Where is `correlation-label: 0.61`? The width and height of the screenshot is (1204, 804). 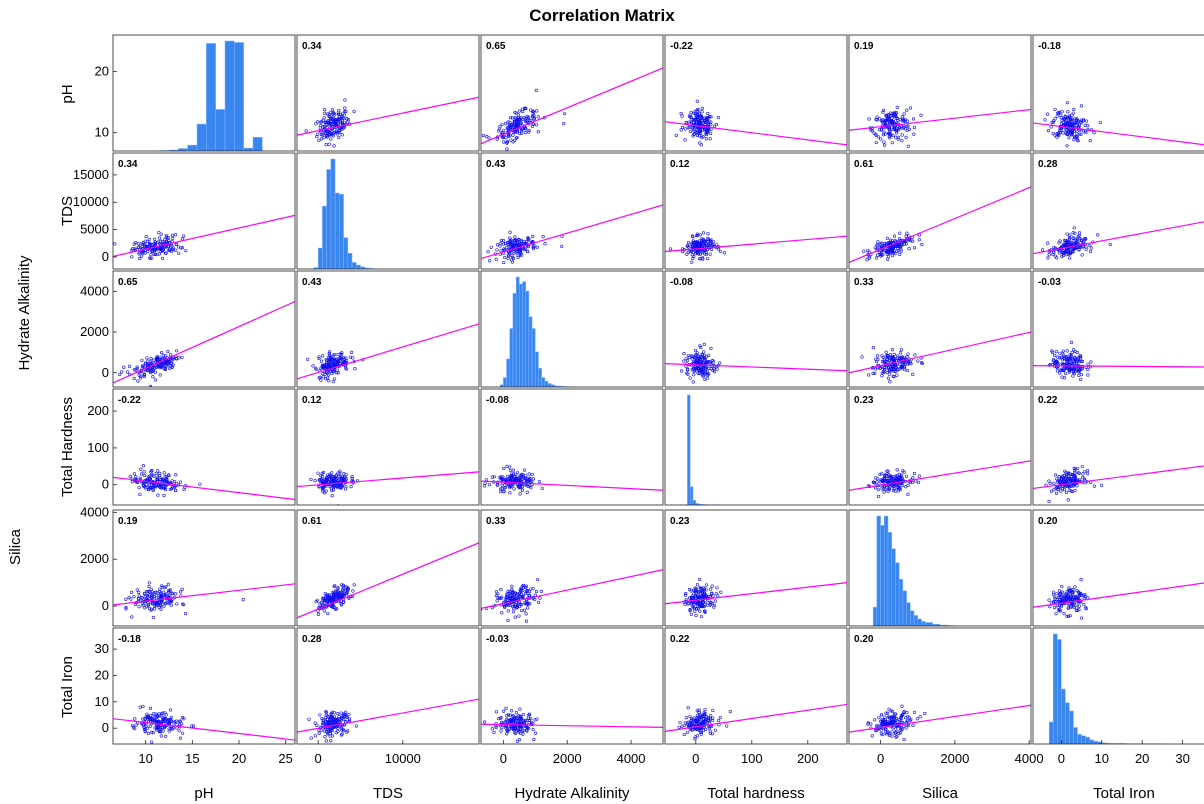 correlation-label: 0.61 is located at coordinates (864, 164).